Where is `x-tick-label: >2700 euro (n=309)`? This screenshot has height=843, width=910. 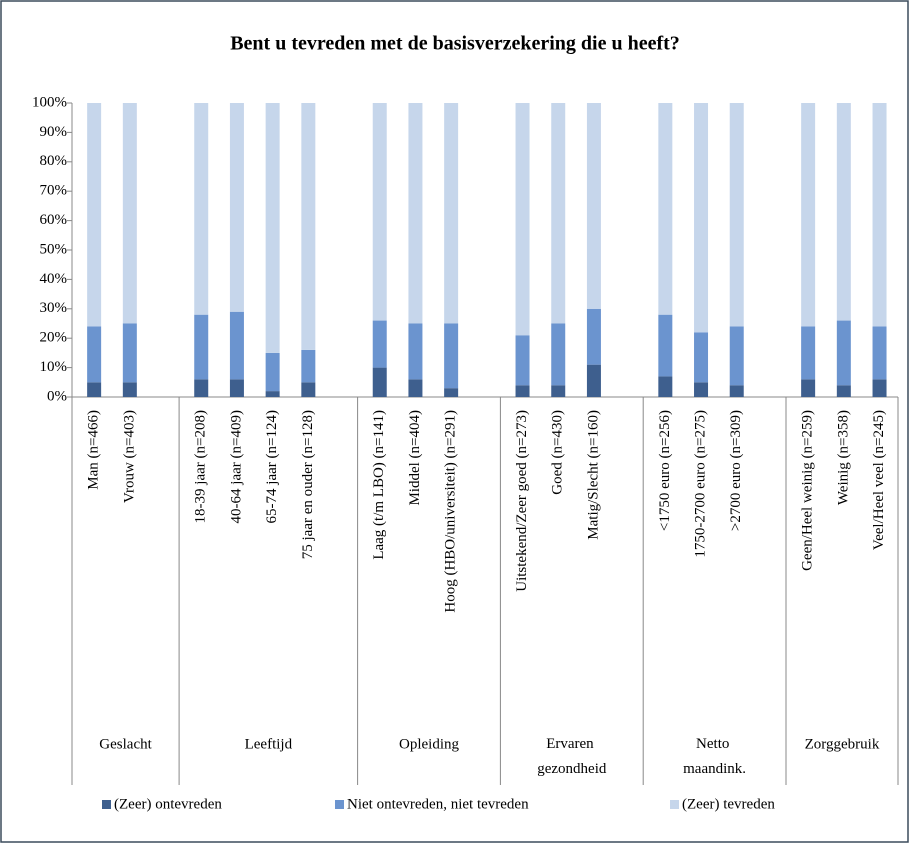 x-tick-label: >2700 euro (n=309) is located at coordinates (736, 470).